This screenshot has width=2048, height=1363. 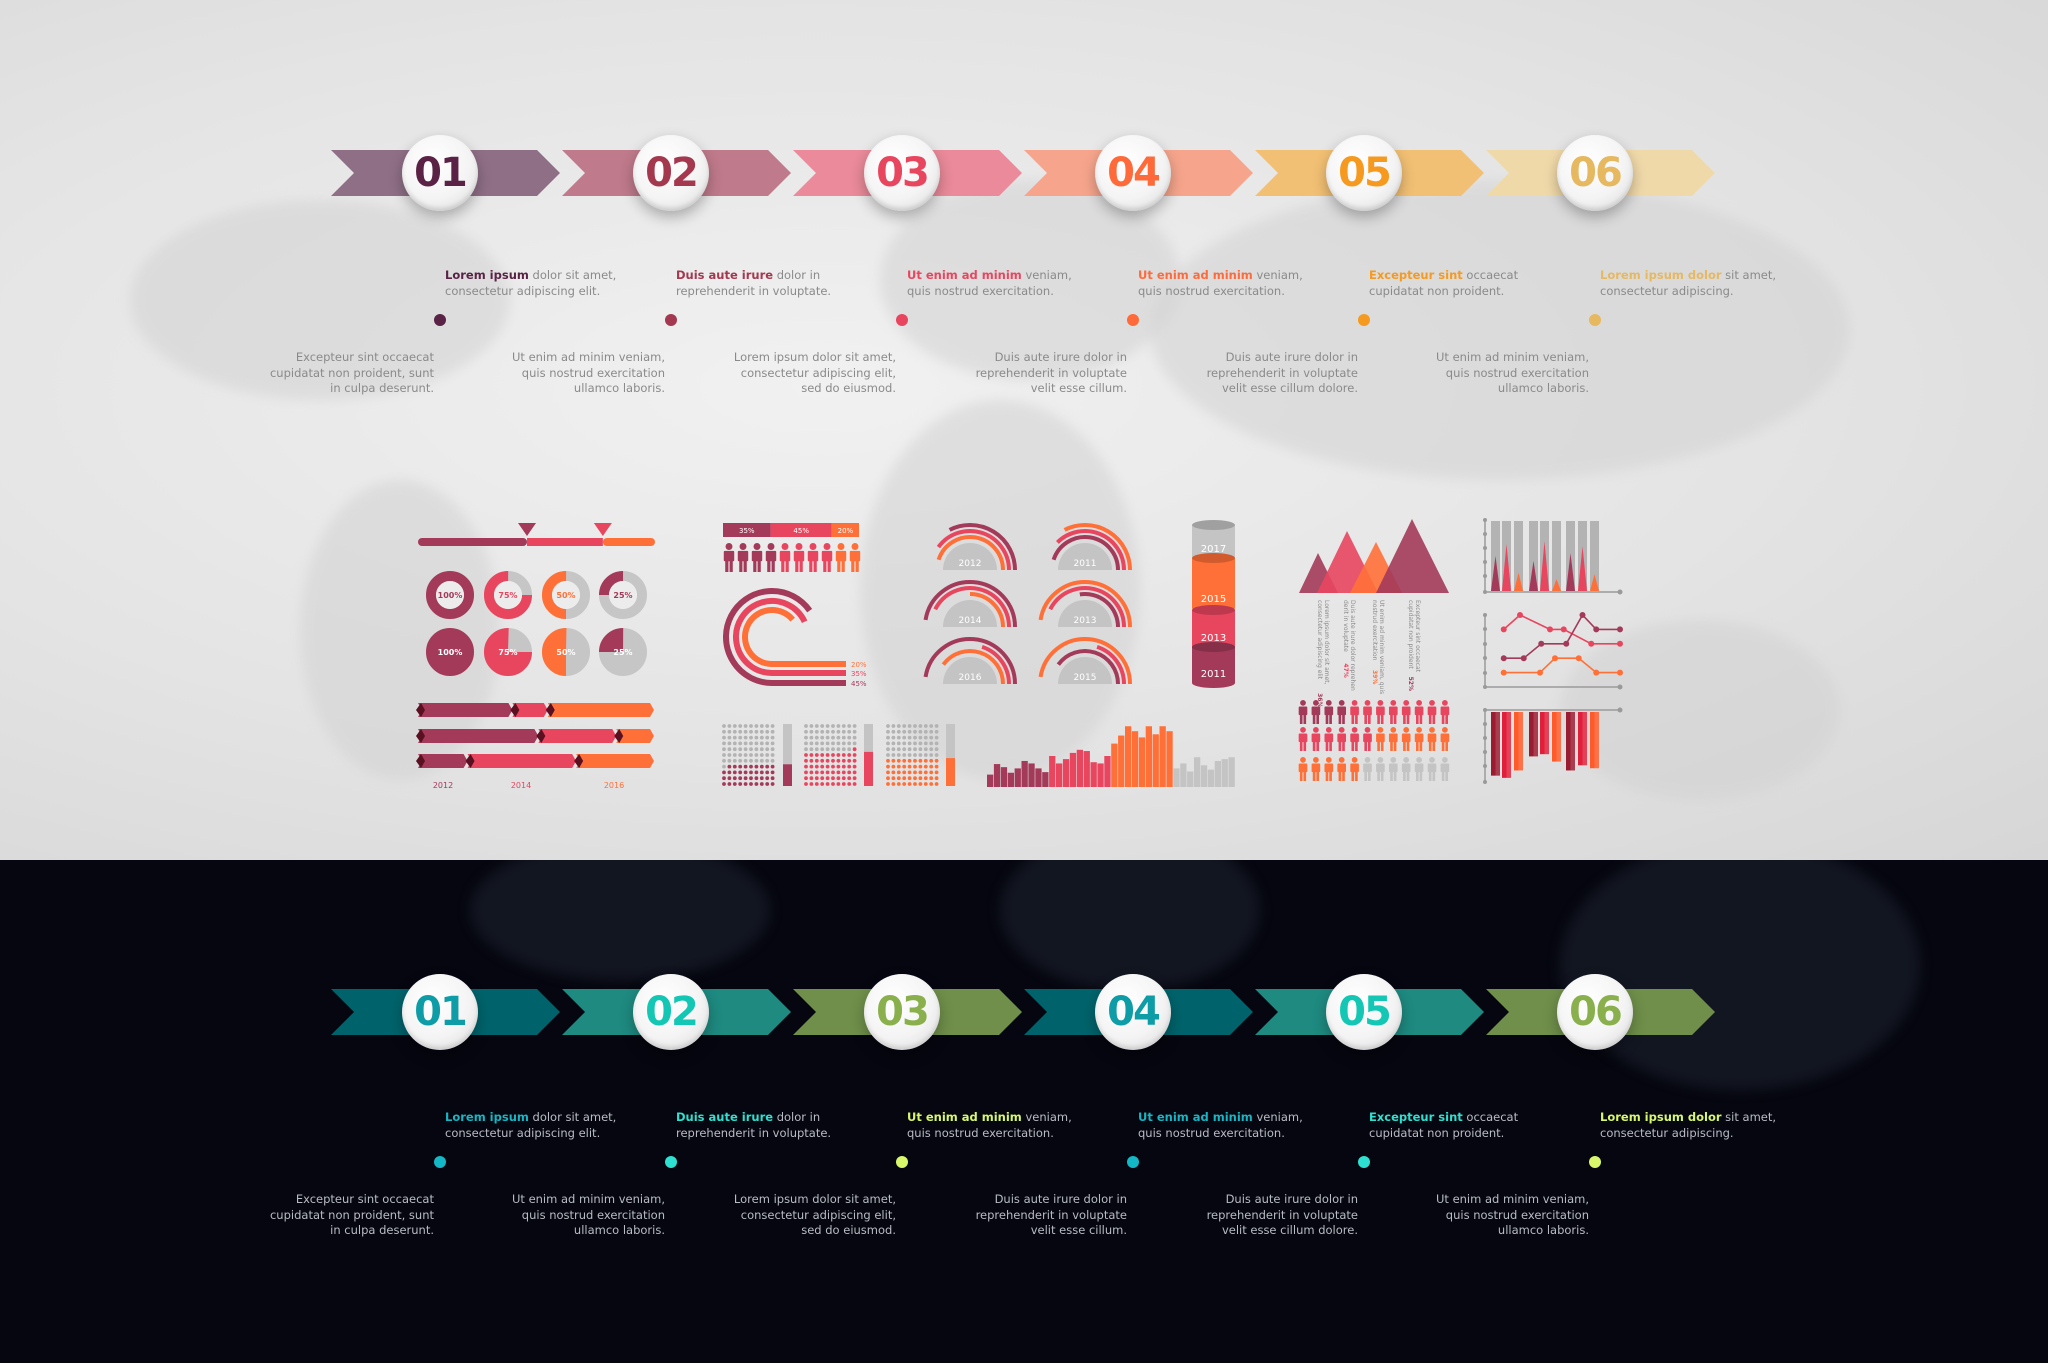 What do you see at coordinates (846, 531) in the screenshot?
I see `segment-label: 20%` at bounding box center [846, 531].